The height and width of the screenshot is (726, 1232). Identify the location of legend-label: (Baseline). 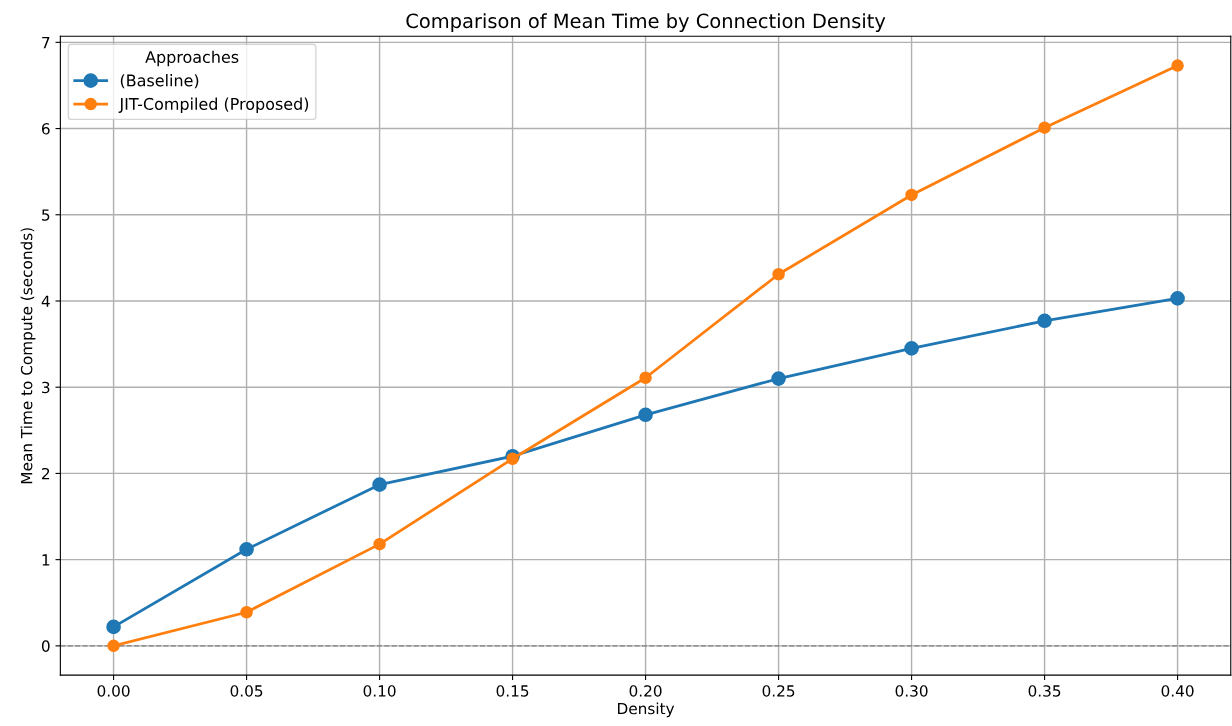
(159, 81).